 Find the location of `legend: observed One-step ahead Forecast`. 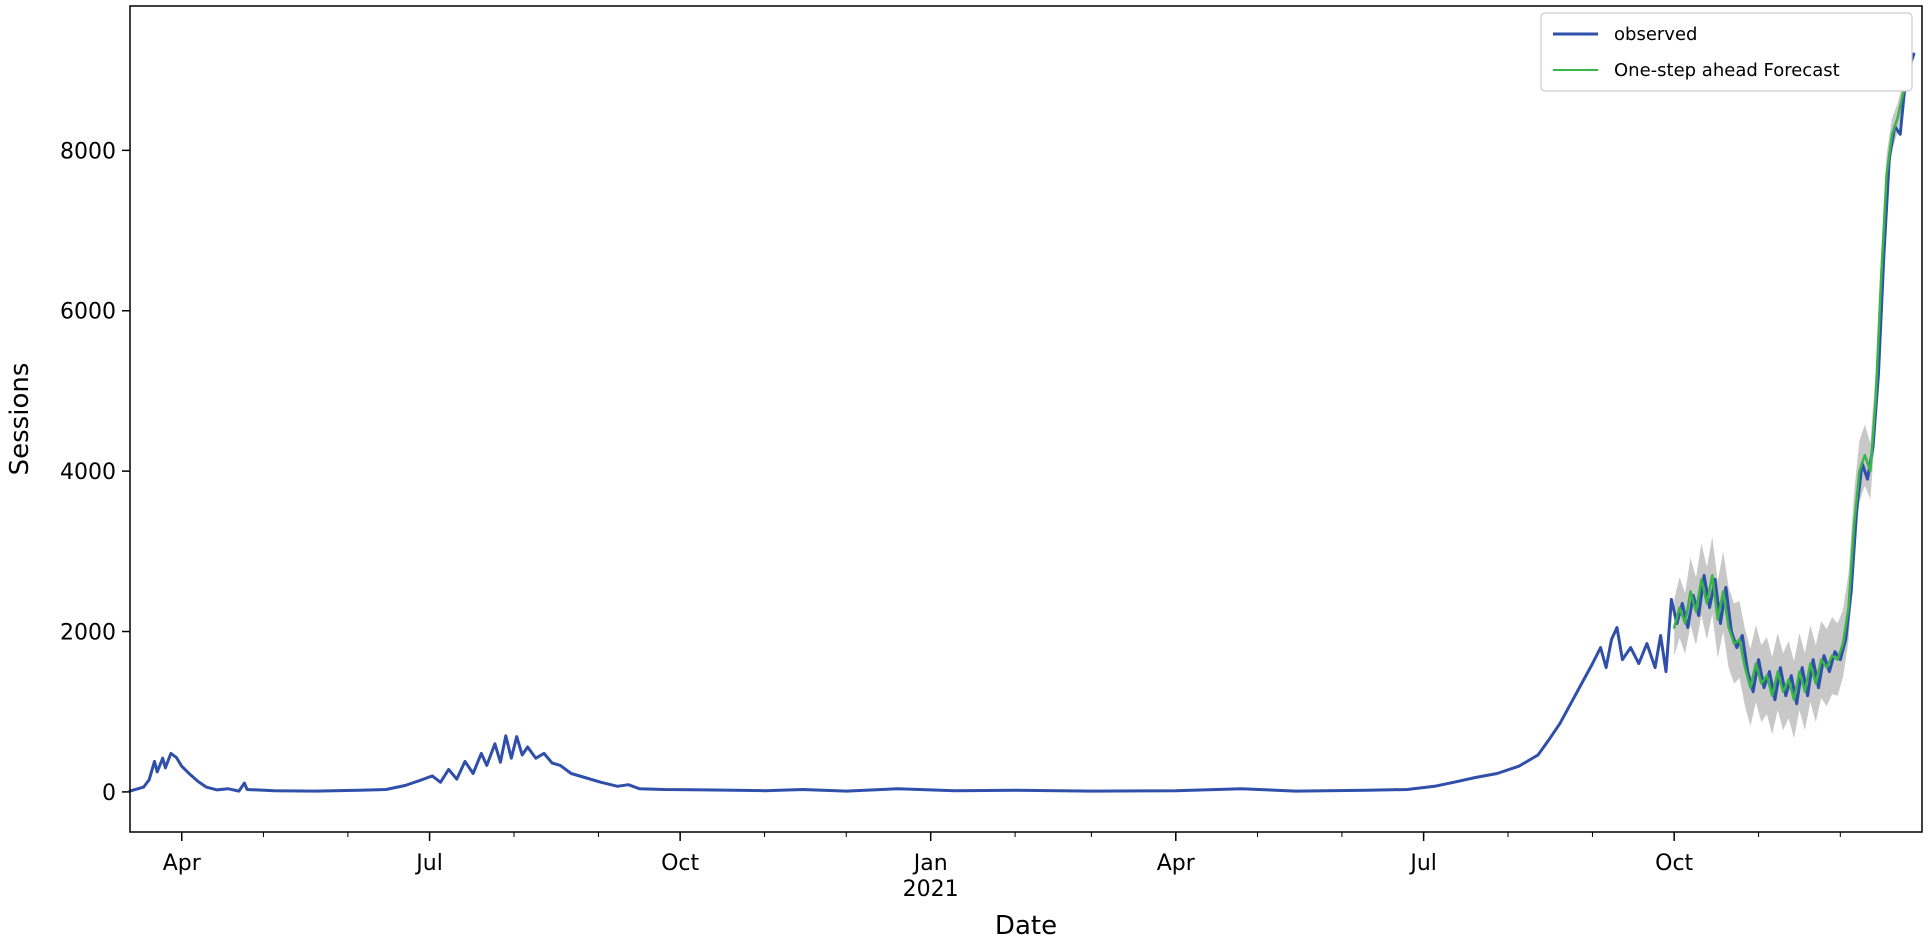

legend: observed One-step ahead Forecast is located at coordinates (1726, 52).